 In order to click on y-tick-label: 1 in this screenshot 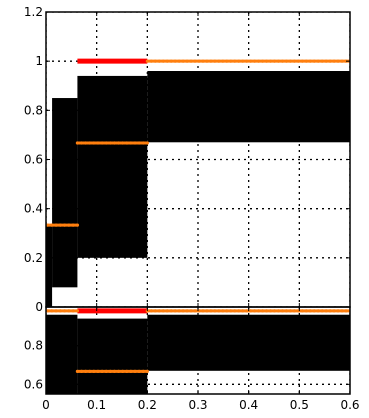, I will do `click(39, 61)`.